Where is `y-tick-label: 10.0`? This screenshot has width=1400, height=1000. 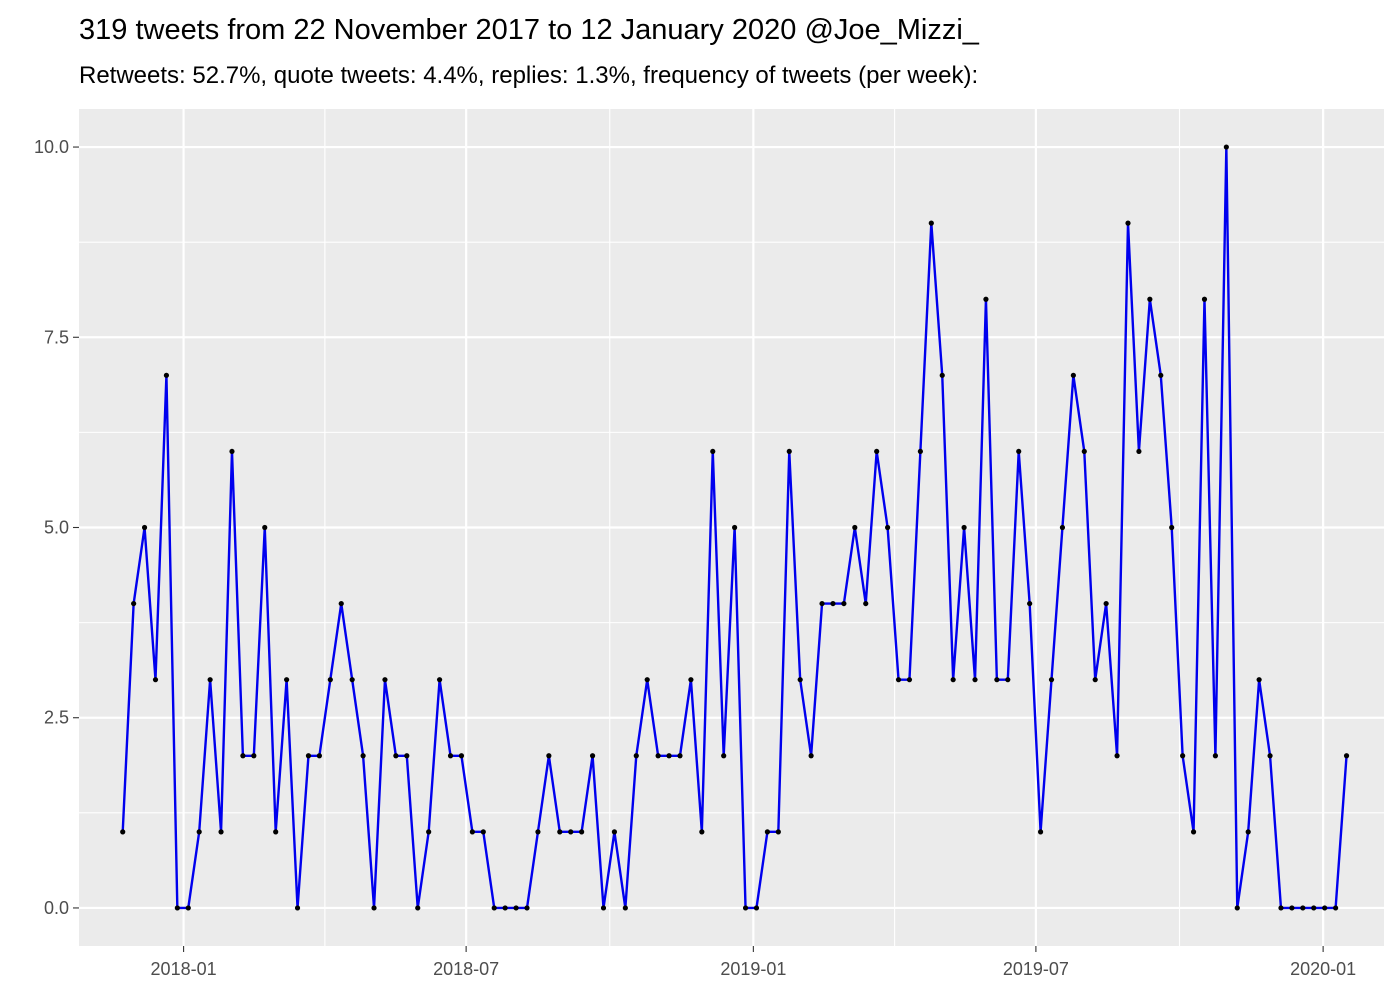
y-tick-label: 10.0 is located at coordinates (51, 147).